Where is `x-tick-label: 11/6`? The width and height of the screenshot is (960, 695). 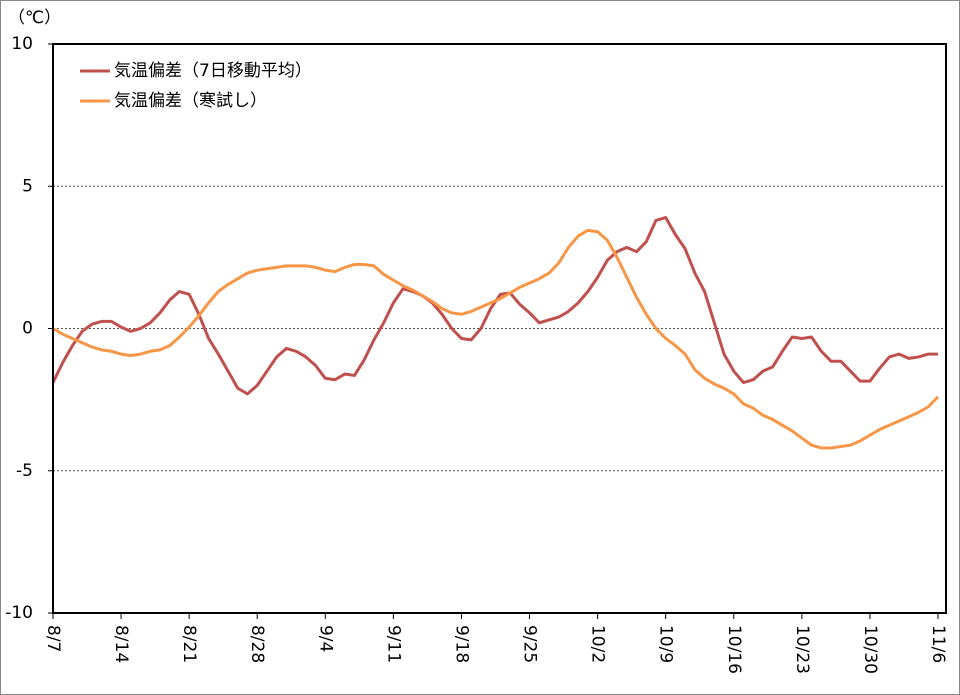
x-tick-label: 11/6 is located at coordinates (938, 644).